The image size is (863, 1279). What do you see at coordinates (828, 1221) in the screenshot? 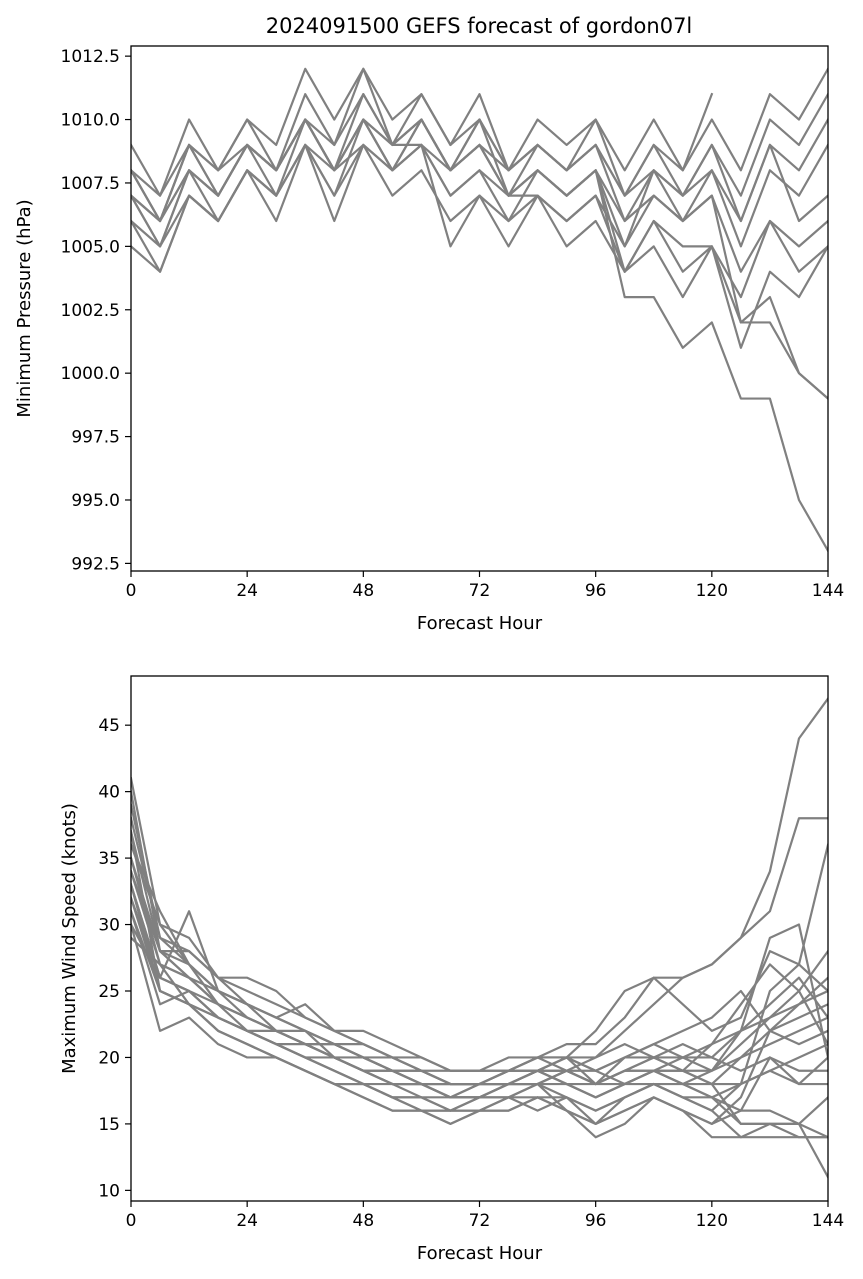
I see `wind-x-tick-label: 144` at bounding box center [828, 1221].